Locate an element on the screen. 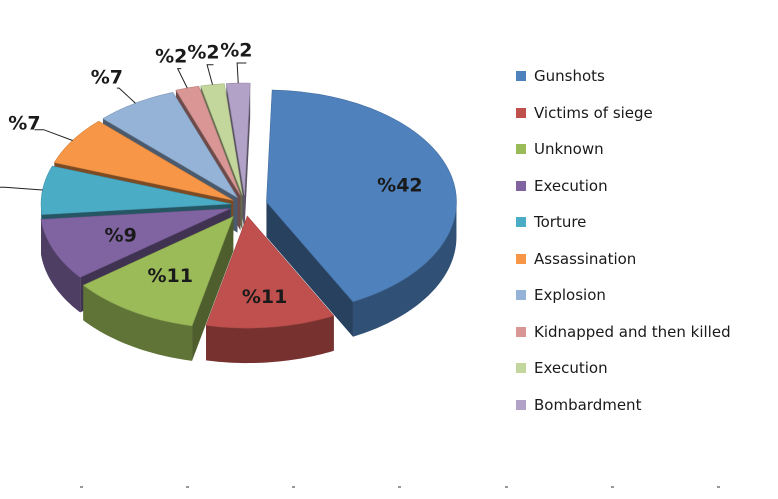 The image size is (778, 499). legend-label: Unknown is located at coordinates (569, 149).